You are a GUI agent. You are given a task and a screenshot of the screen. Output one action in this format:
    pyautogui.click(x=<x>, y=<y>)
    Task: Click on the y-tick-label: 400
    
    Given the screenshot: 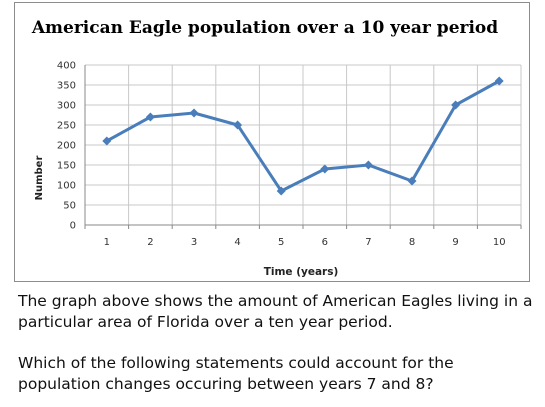 What is the action you would take?
    pyautogui.click(x=66, y=66)
    